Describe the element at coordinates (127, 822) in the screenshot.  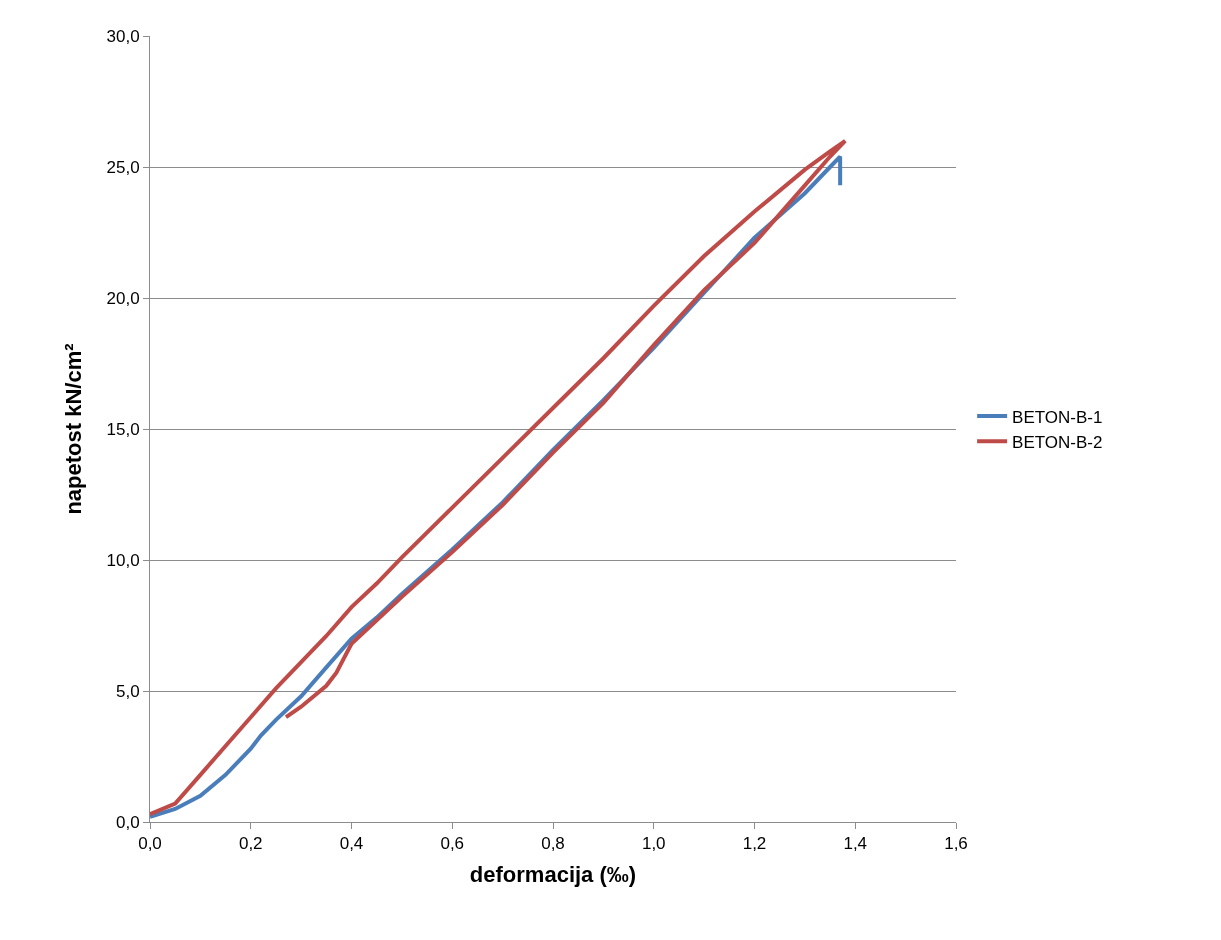
I see `y-tick-label: 0,0` at that location.